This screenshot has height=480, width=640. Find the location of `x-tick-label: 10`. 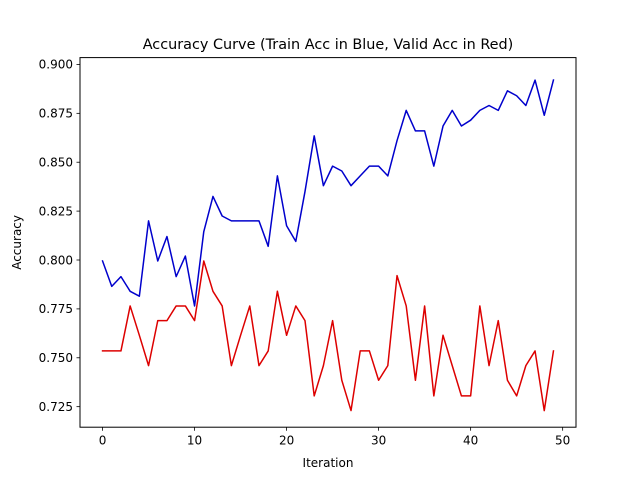

x-tick-label: 10 is located at coordinates (194, 441).